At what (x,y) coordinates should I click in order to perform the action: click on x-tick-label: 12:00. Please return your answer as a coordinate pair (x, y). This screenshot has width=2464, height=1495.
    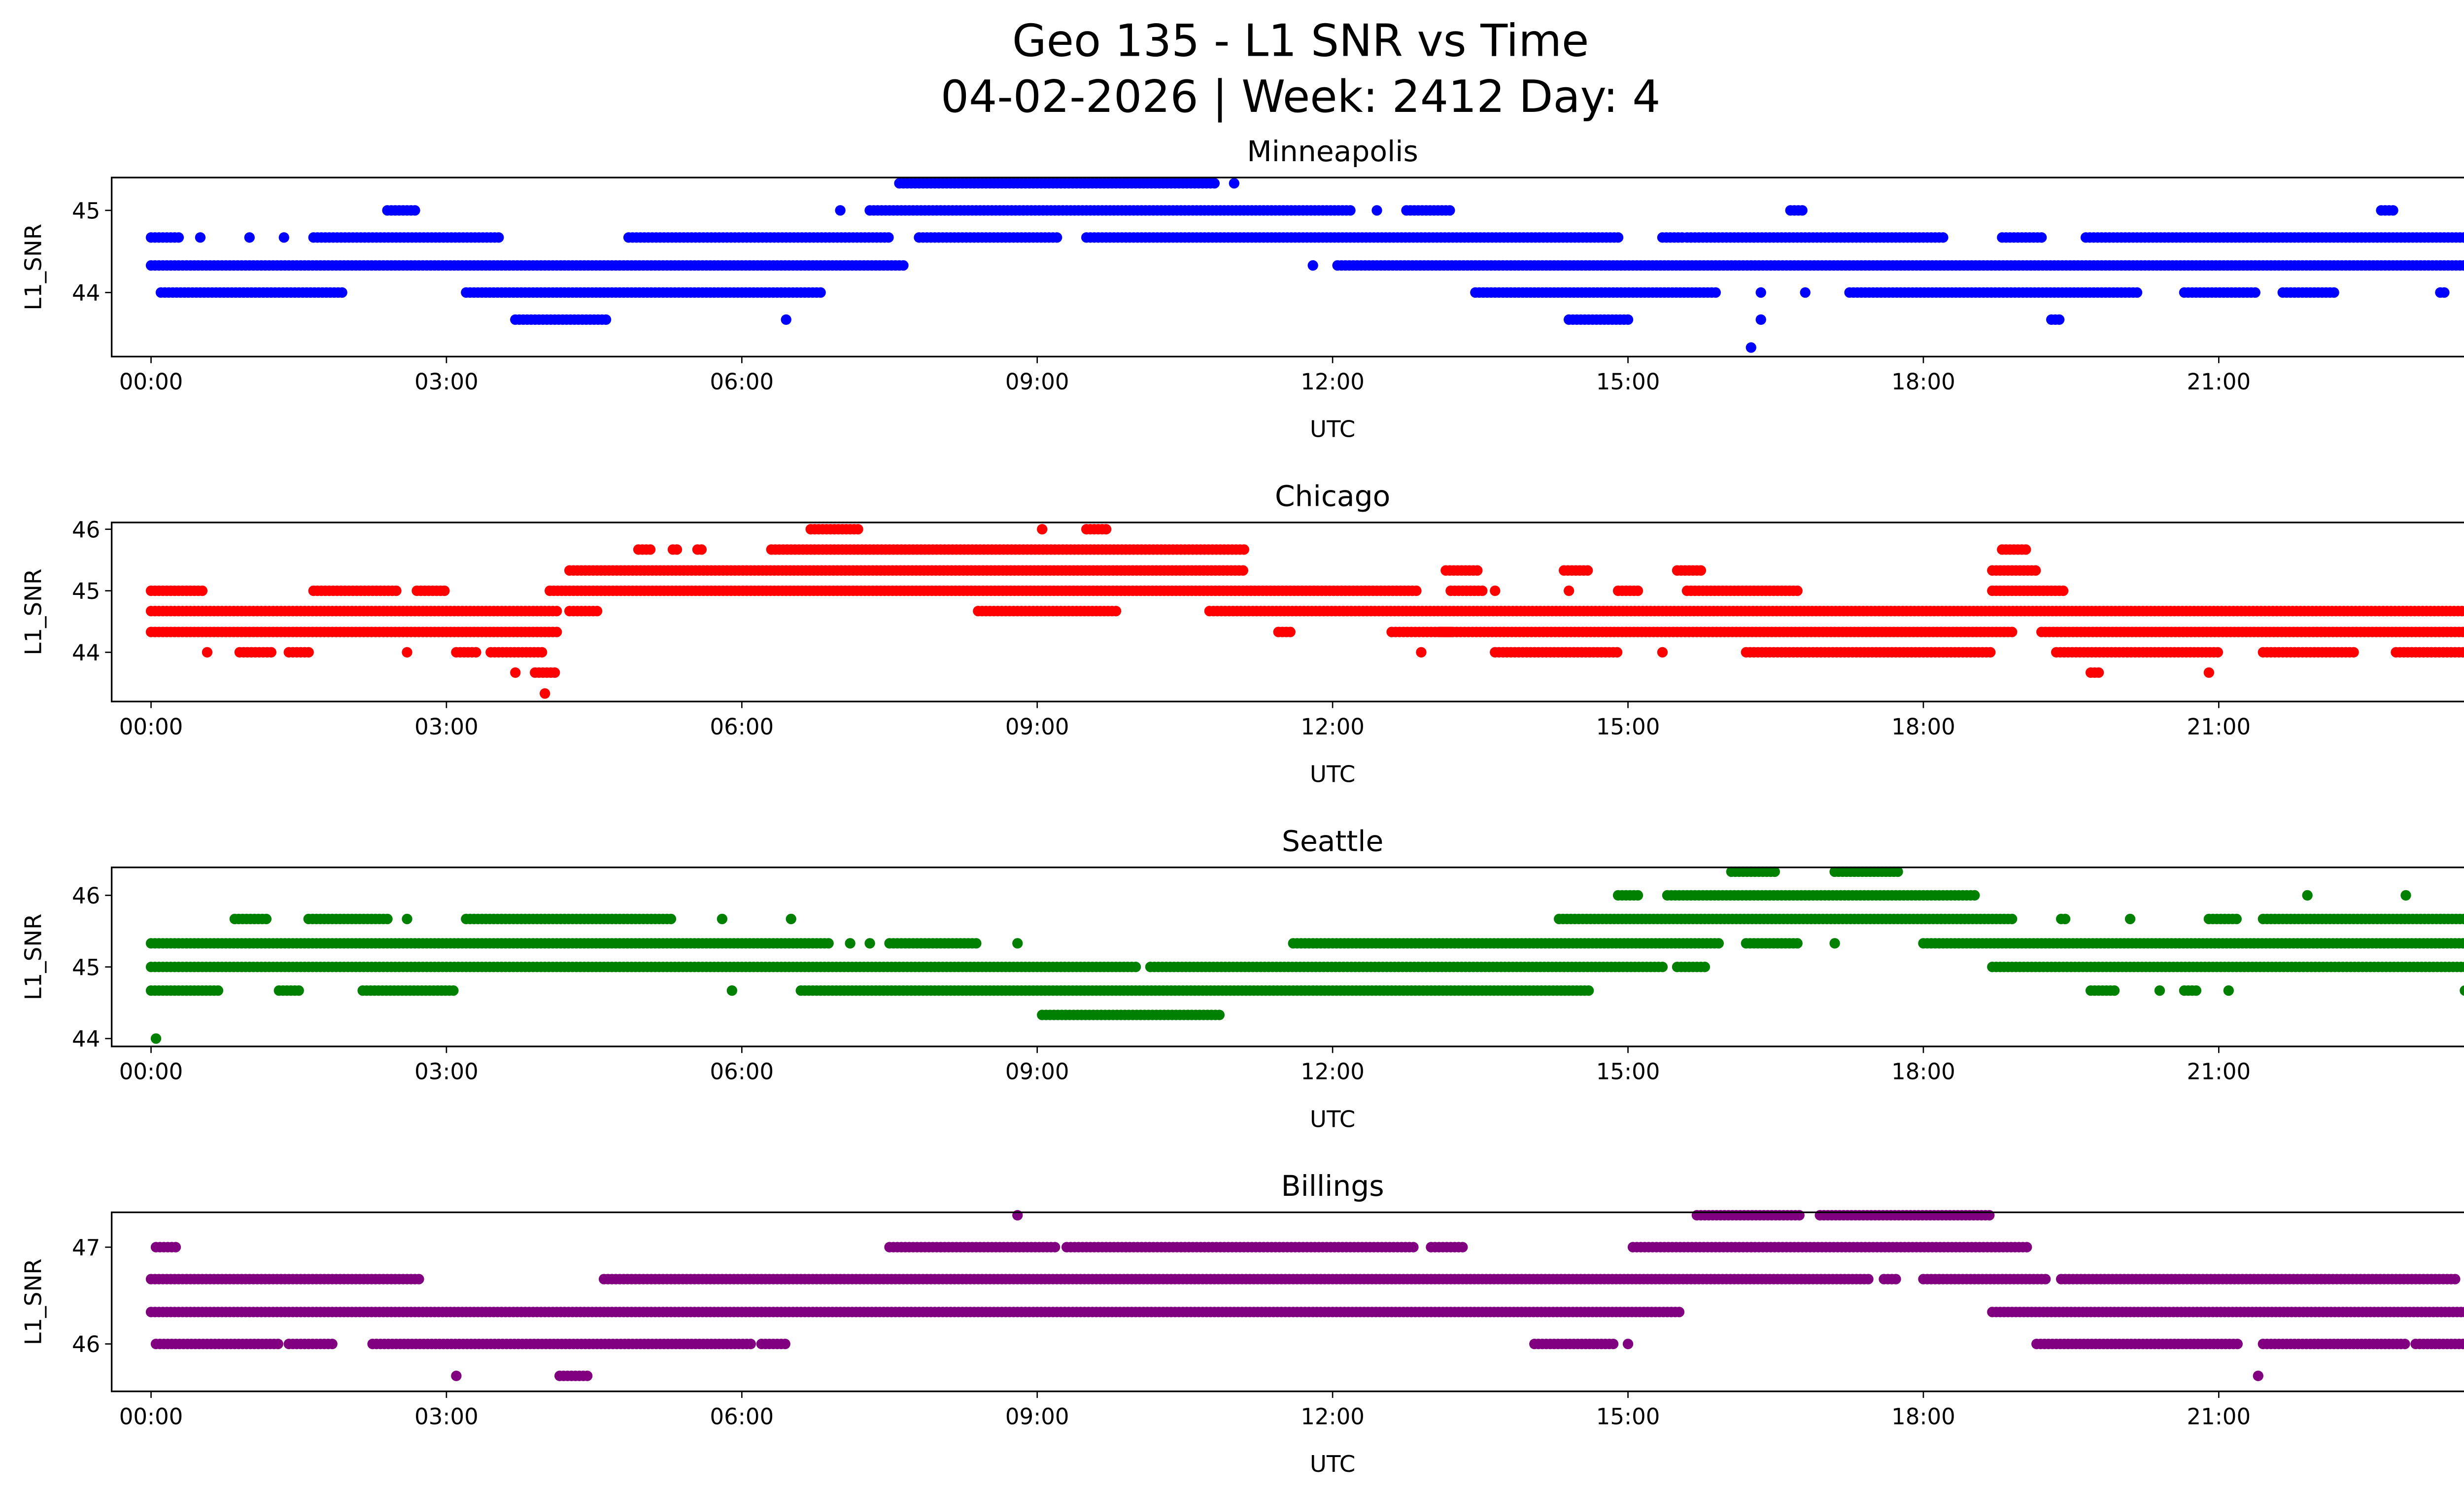
    Looking at the image, I should click on (1332, 727).